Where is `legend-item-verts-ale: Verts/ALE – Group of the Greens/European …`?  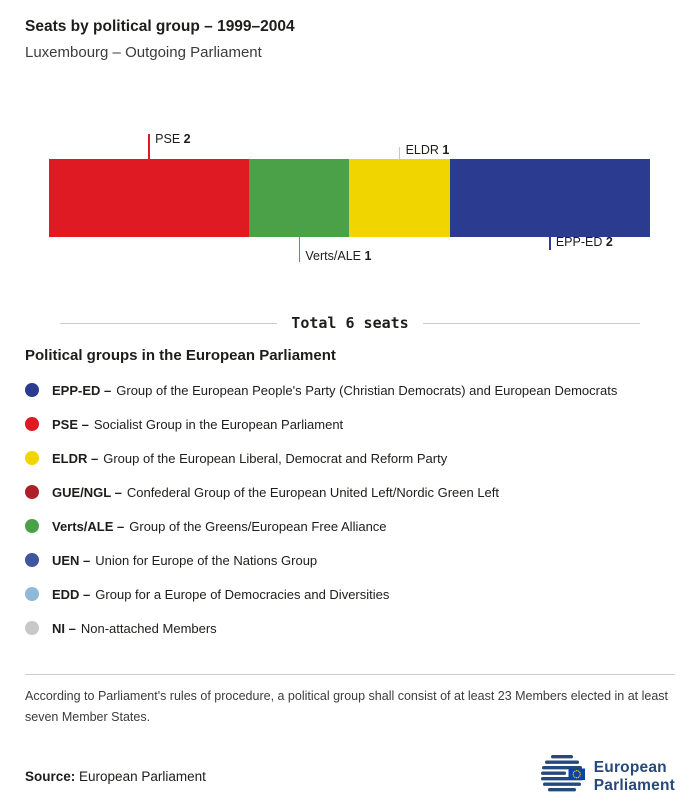 legend-item-verts-ale: Verts/ALE – Group of the Greens/European … is located at coordinates (350, 526).